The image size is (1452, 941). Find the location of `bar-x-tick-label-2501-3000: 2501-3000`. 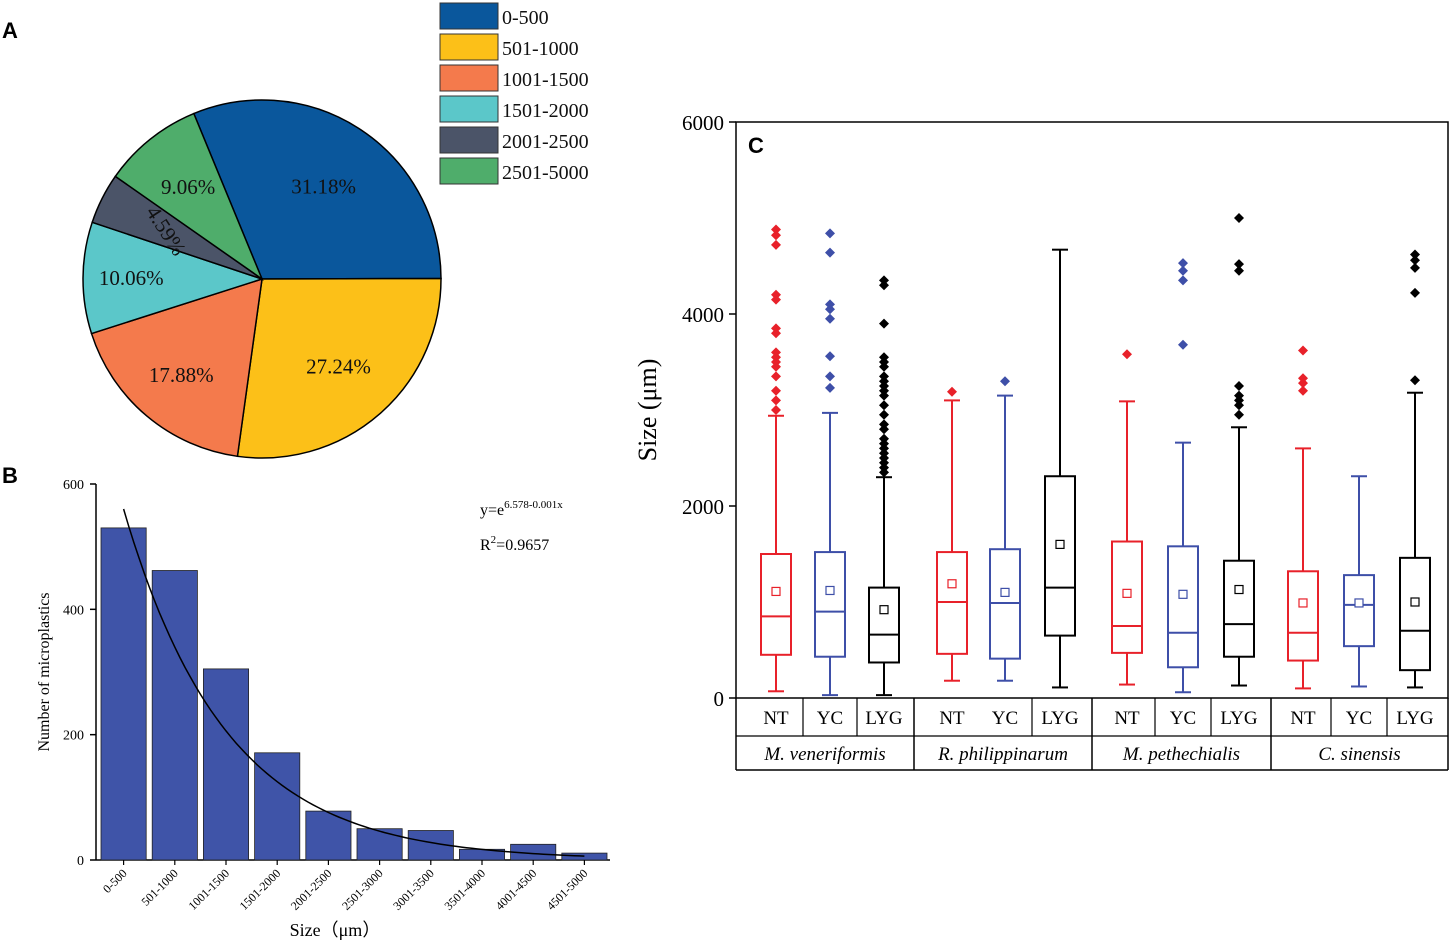

bar-x-tick-label-2501-3000: 2501-3000 is located at coordinates (362, 889).